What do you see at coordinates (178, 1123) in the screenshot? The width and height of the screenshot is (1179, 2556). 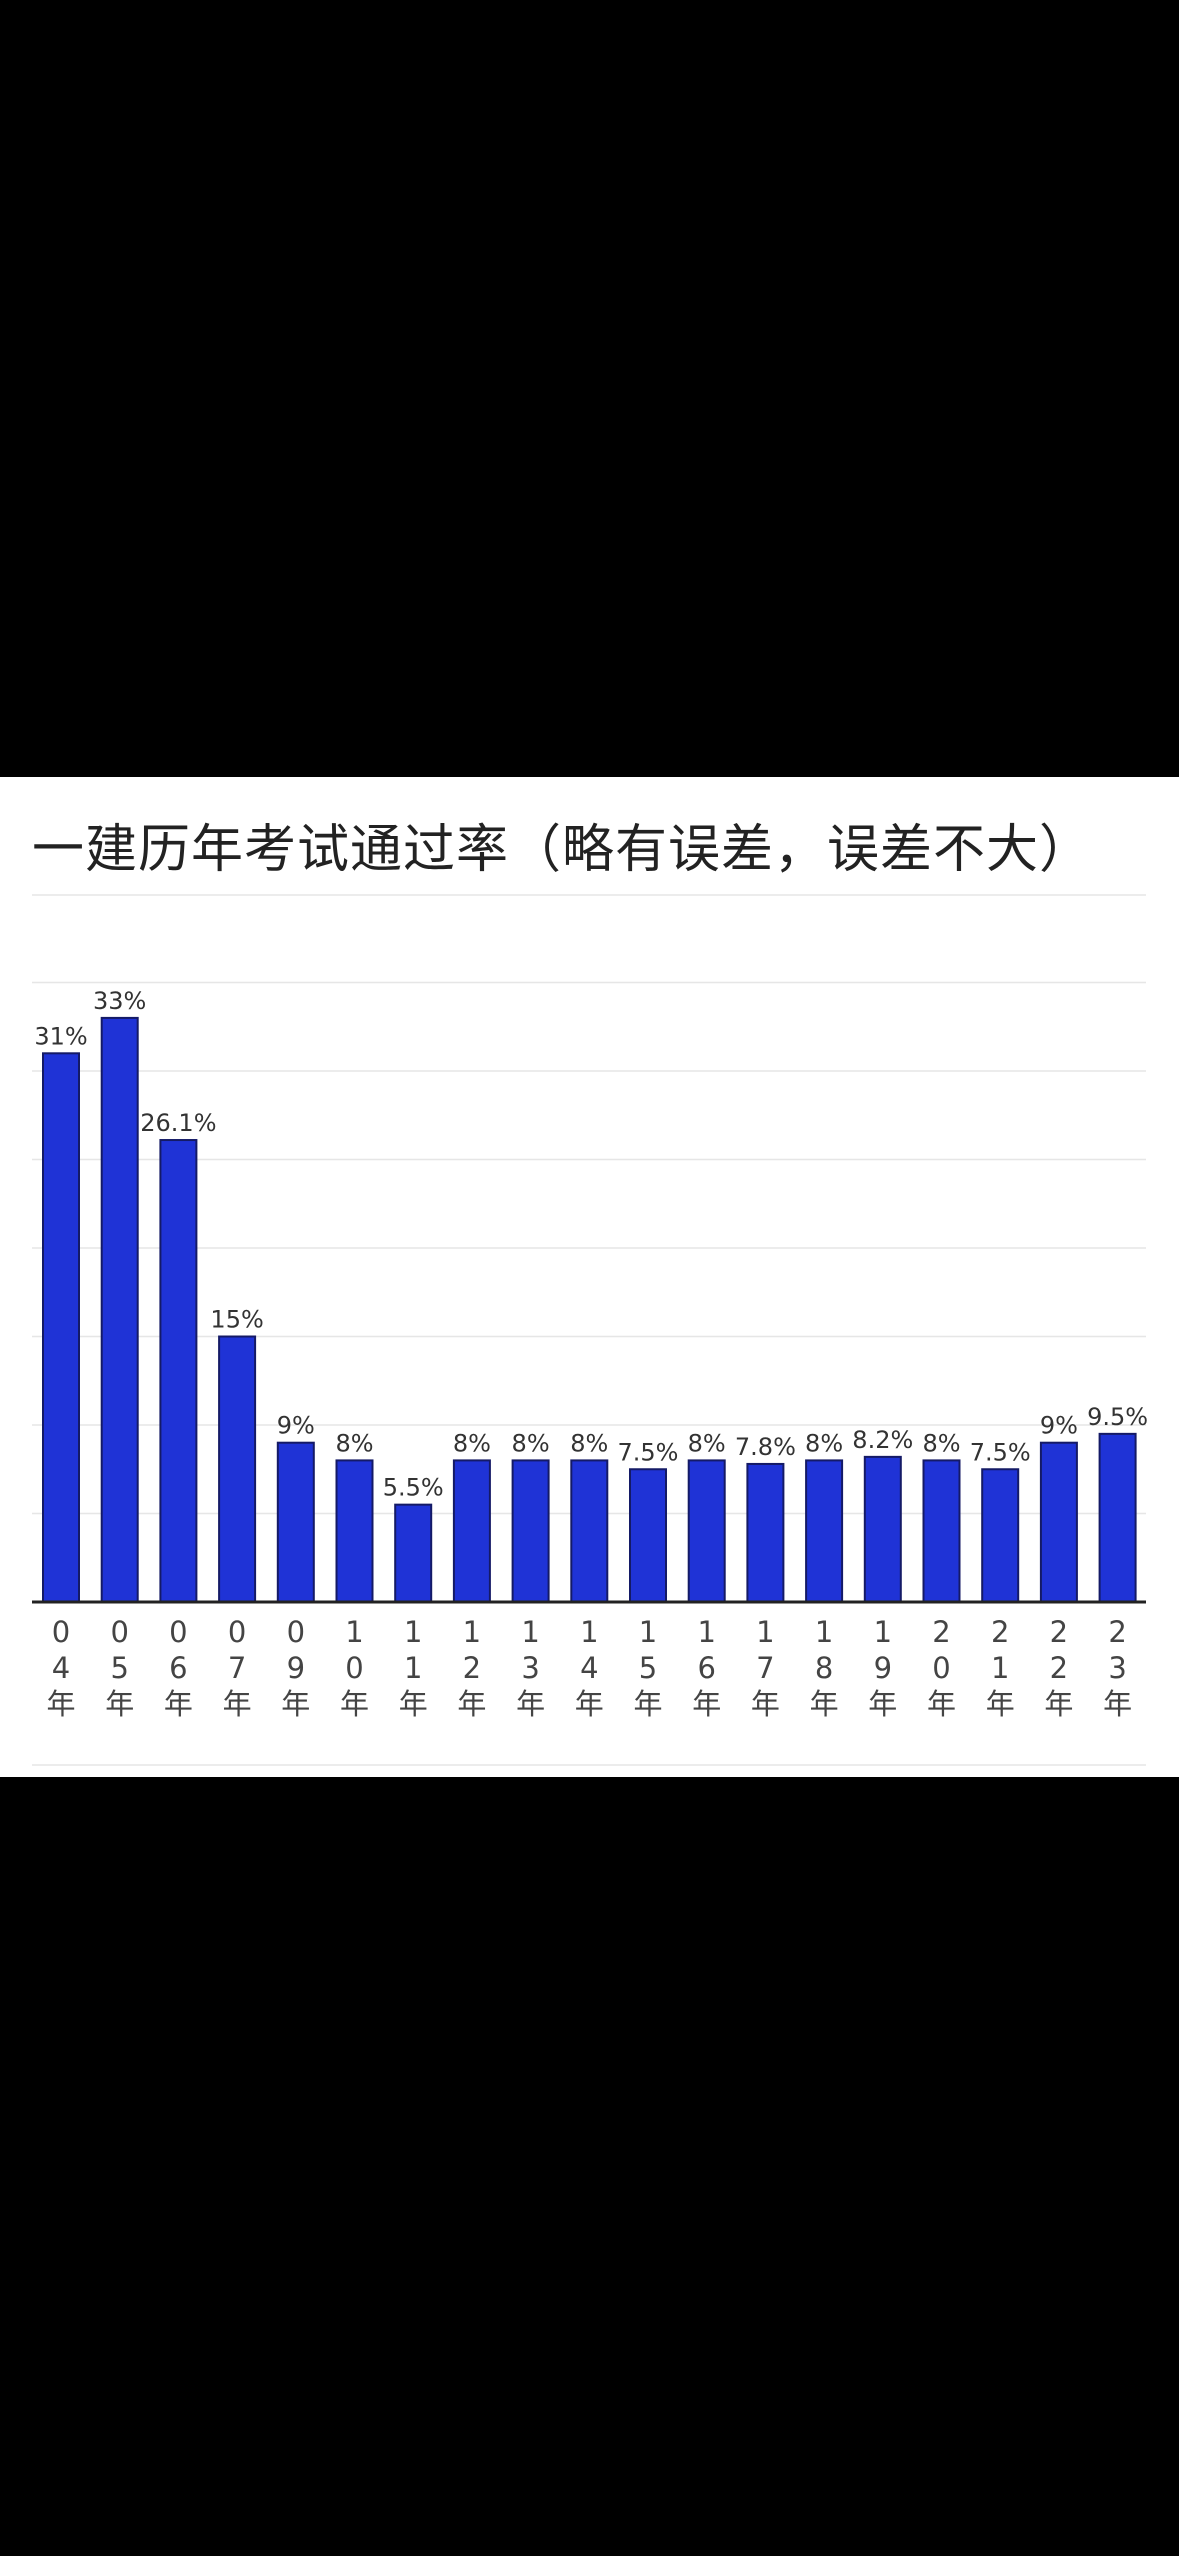 I see `bar-value-label: 26.1%` at bounding box center [178, 1123].